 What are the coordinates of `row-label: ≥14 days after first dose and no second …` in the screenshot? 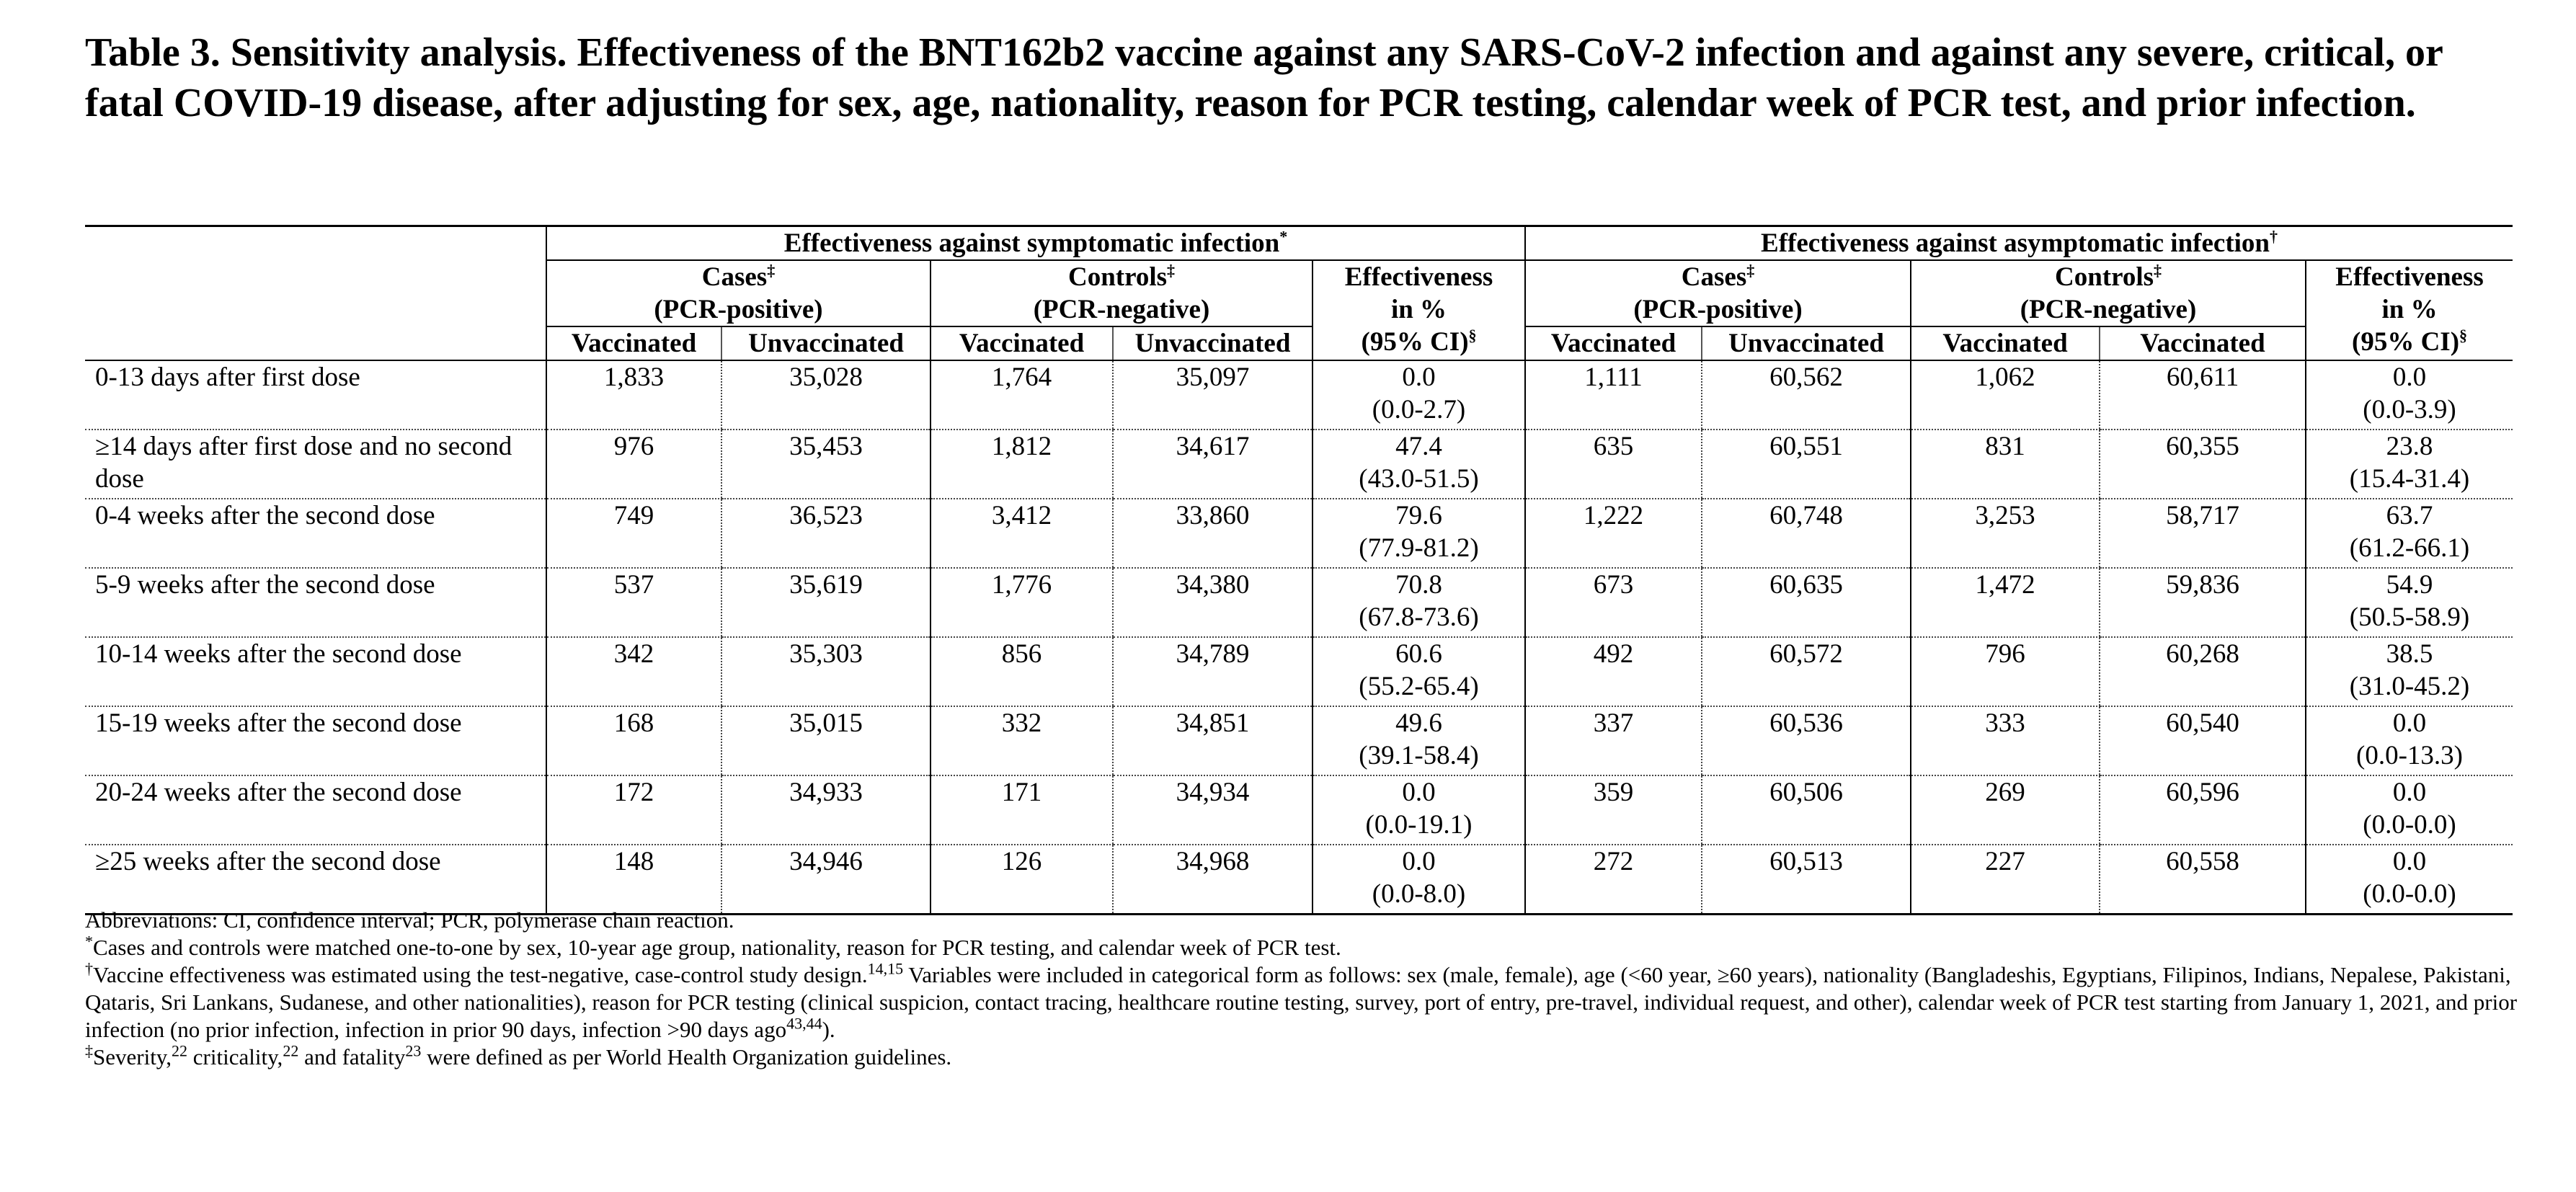 It's located at (315, 464).